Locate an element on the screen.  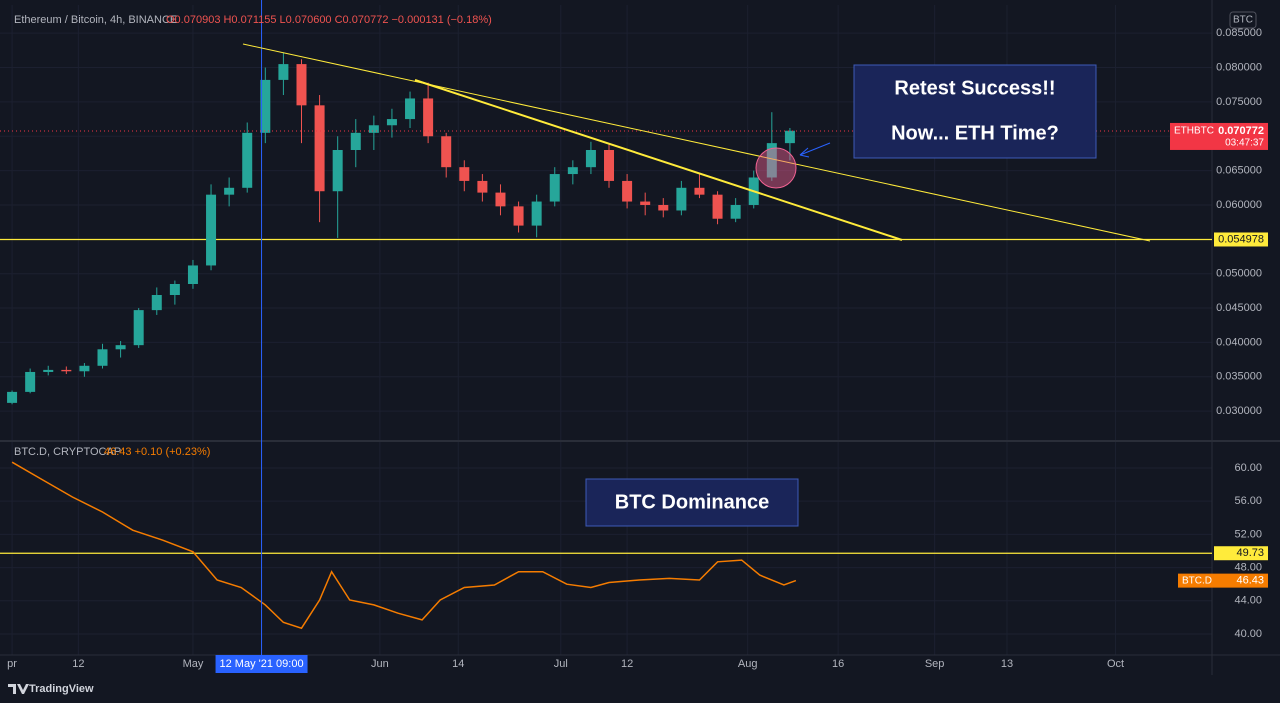
last-price-name: ETHBTC is located at coordinates (1194, 131).